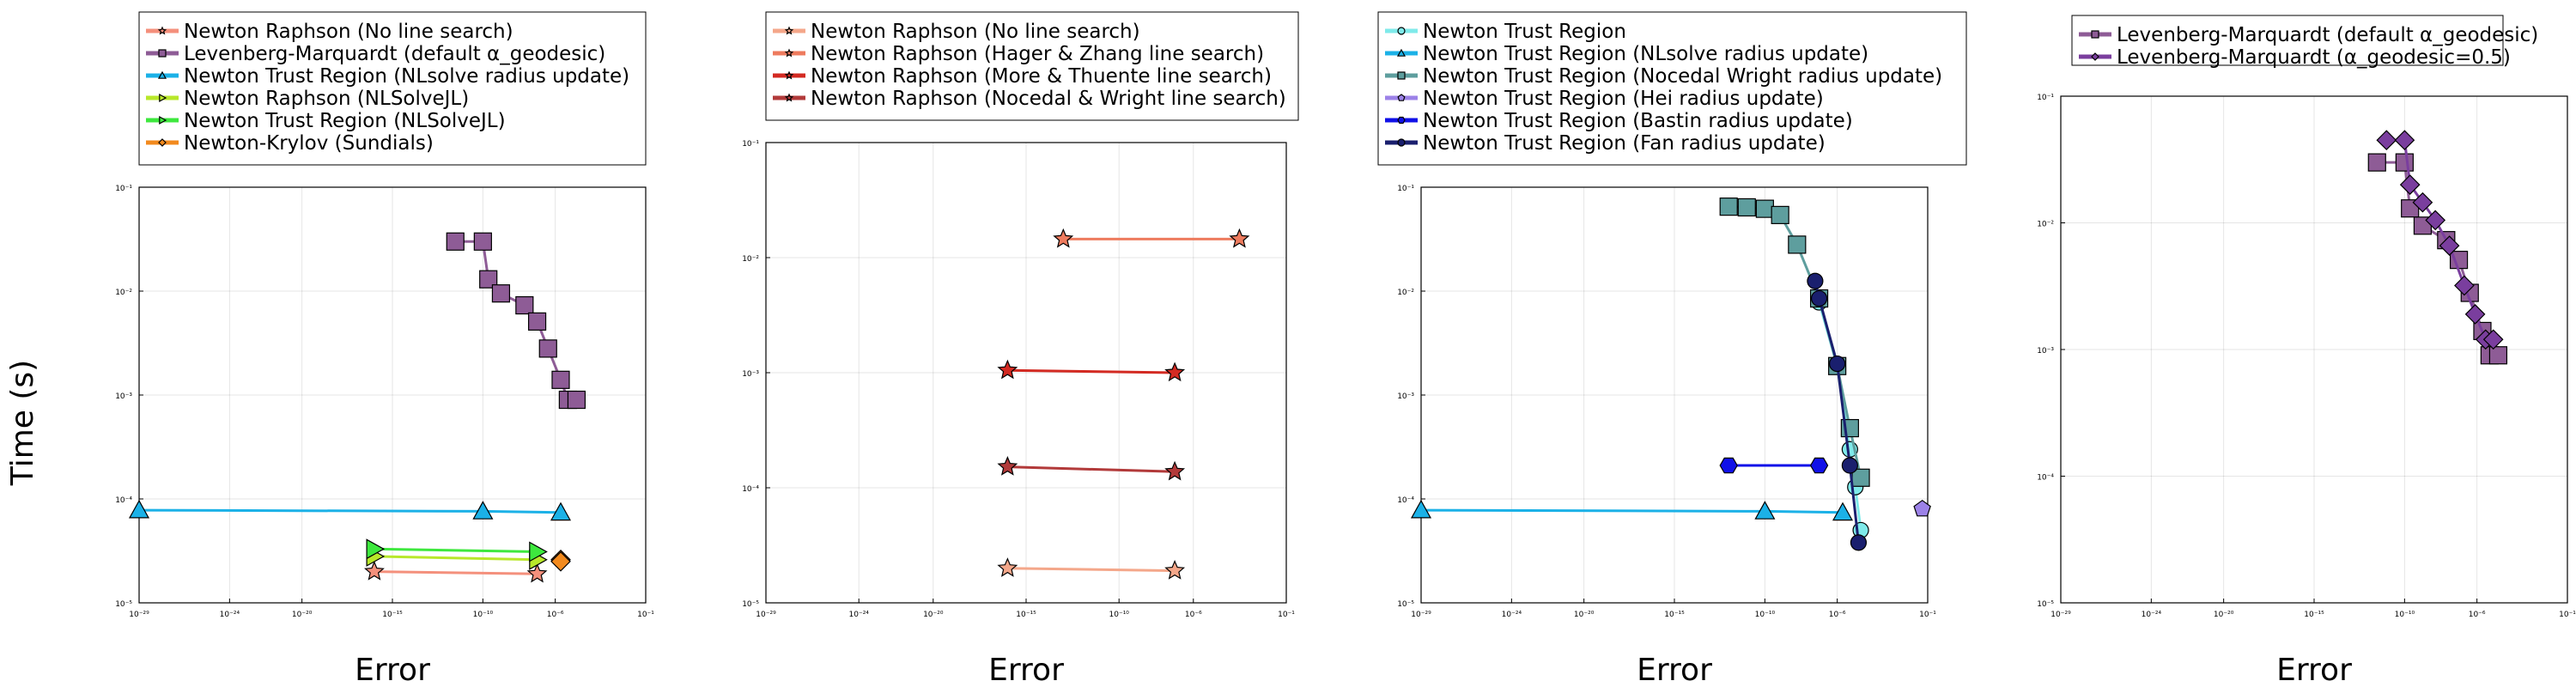 This screenshot has width=2576, height=687. I want to click on x-tick-label: 10⁻²⁰, so click(933, 615).